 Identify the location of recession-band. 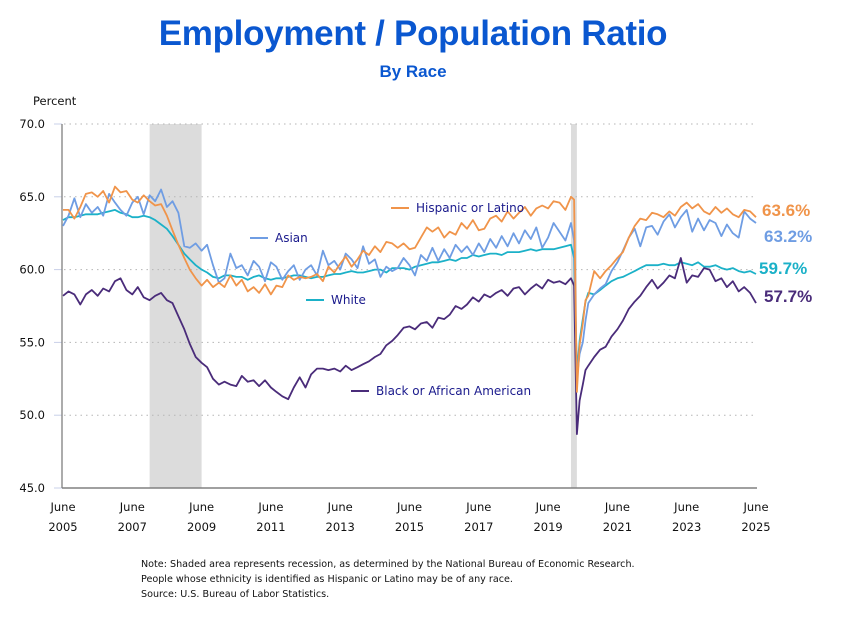
(175, 306).